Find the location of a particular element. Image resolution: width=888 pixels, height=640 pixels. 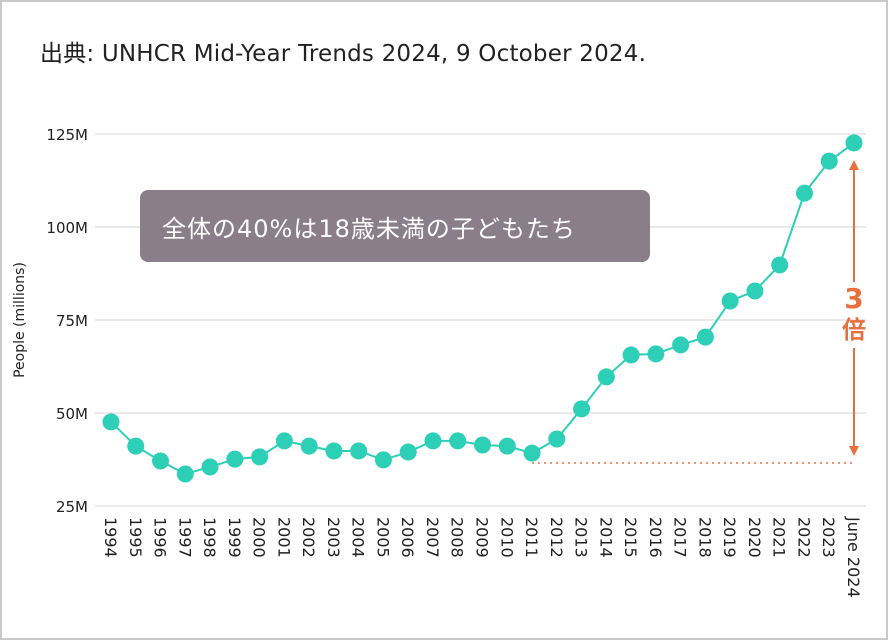

y-axis-title: People (millions) is located at coordinates (20, 320).